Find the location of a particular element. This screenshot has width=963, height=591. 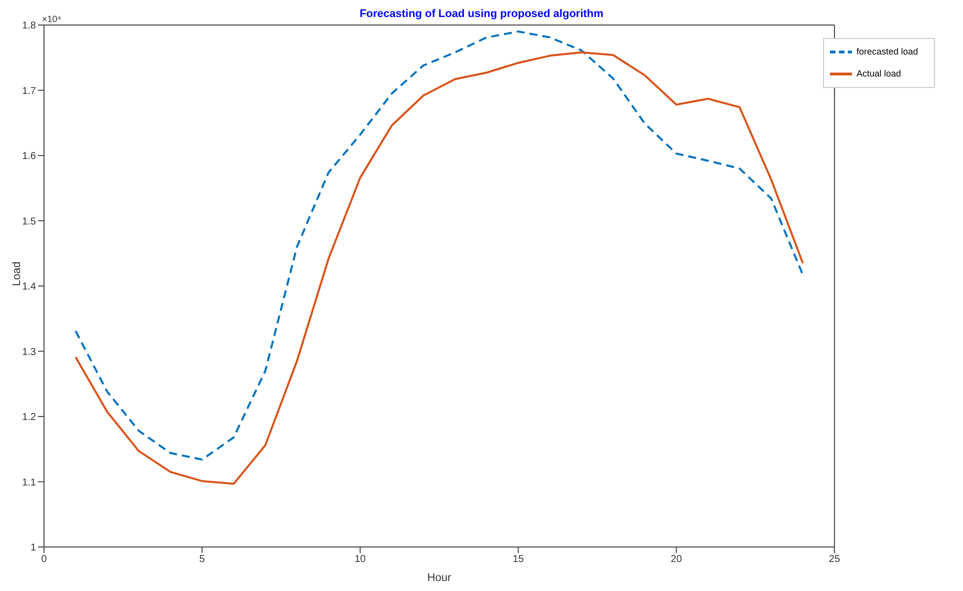

y-tick-label: 1 is located at coordinates (33, 548).